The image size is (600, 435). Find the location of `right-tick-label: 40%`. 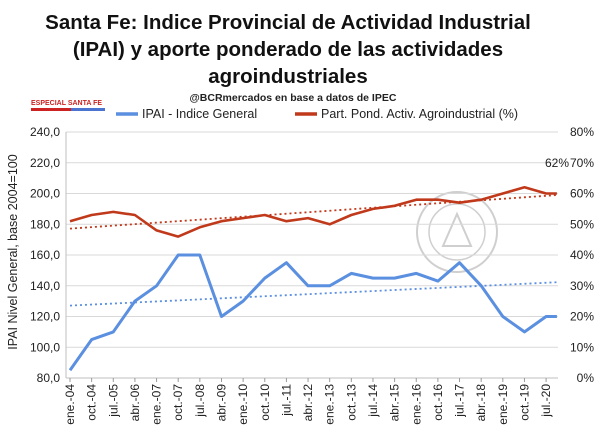

right-tick-label: 40% is located at coordinates (582, 255).